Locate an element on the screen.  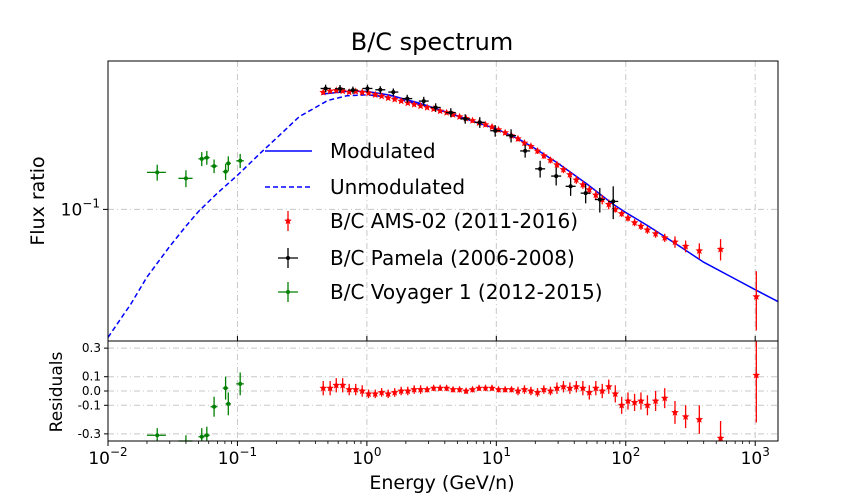
y-tick-label: 10−1 is located at coordinates (80, 208).